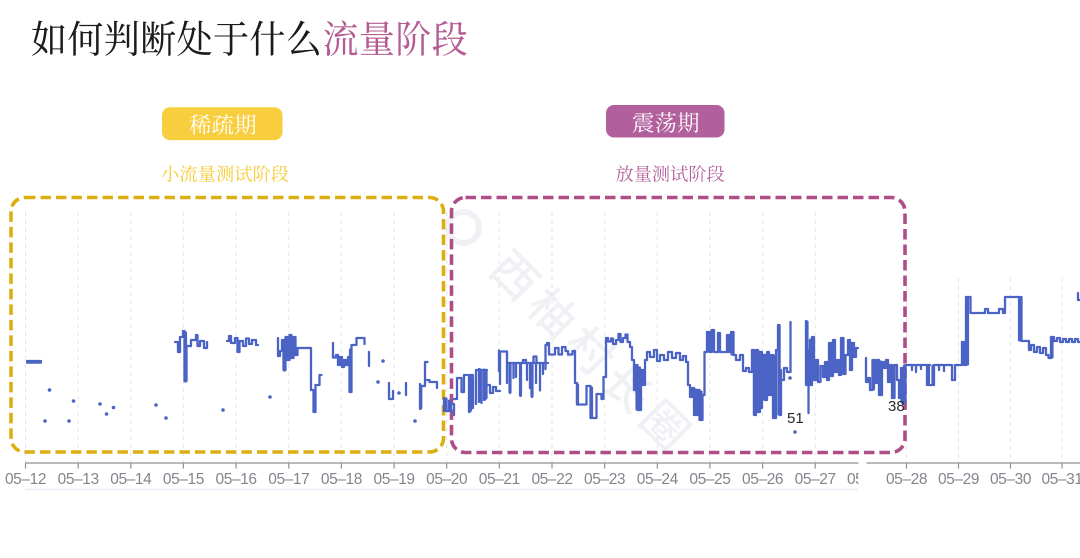  What do you see at coordinates (604, 479) in the screenshot?
I see `svg-text: 05–23` at bounding box center [604, 479].